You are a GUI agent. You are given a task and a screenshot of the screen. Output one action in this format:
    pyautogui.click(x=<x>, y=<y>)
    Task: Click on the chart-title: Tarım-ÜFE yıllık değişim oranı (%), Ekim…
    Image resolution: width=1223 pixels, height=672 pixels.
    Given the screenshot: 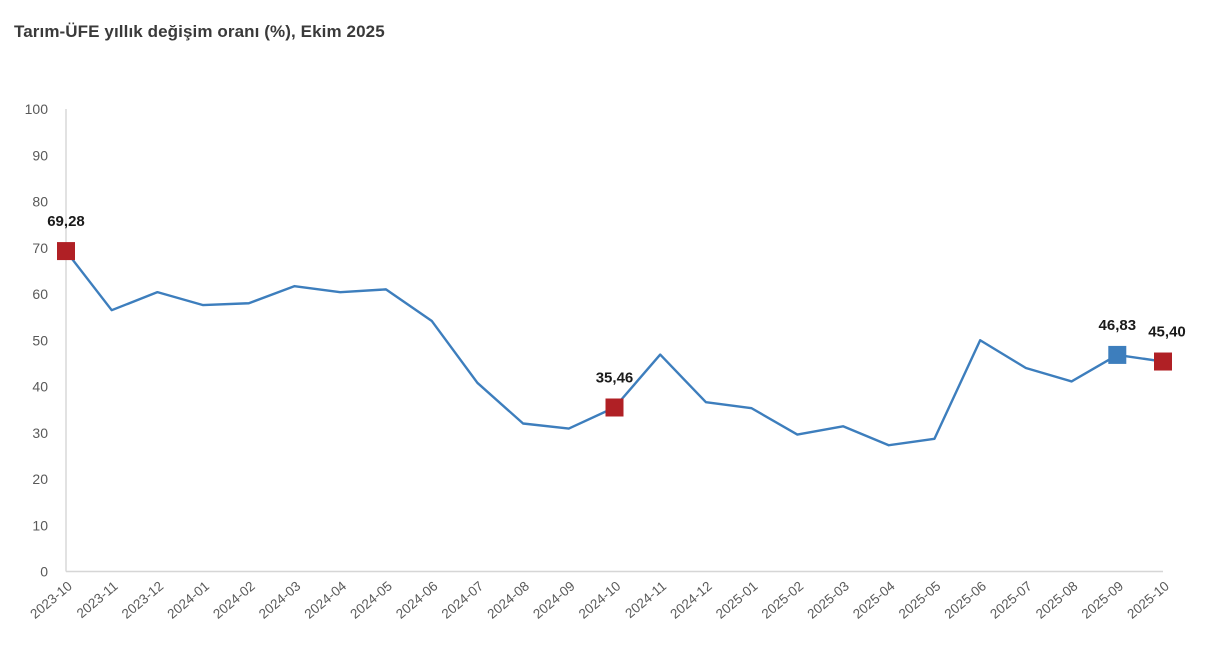 What is the action you would take?
    pyautogui.click(x=199, y=31)
    